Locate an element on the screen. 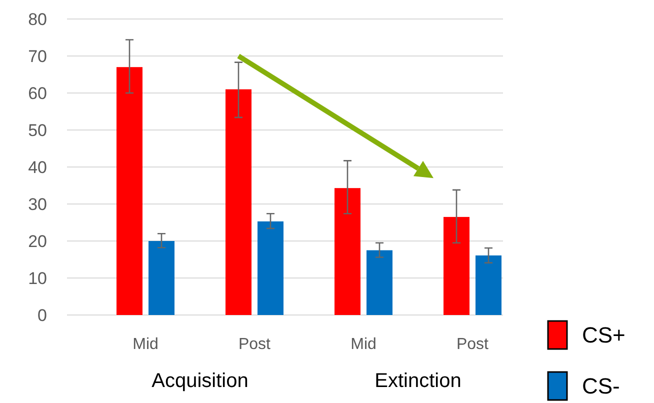 Image resolution: width=654 pixels, height=403 pixels. y-tick-label: 70 is located at coordinates (37, 56).